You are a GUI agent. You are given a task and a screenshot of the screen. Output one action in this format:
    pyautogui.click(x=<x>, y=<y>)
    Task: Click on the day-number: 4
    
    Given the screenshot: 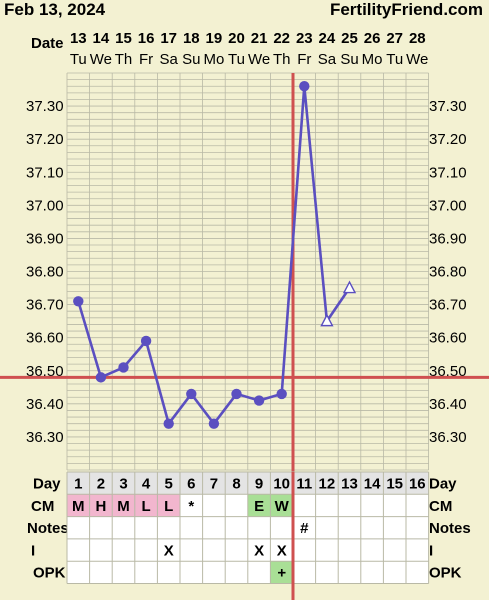 What is the action you would take?
    pyautogui.click(x=146, y=484)
    